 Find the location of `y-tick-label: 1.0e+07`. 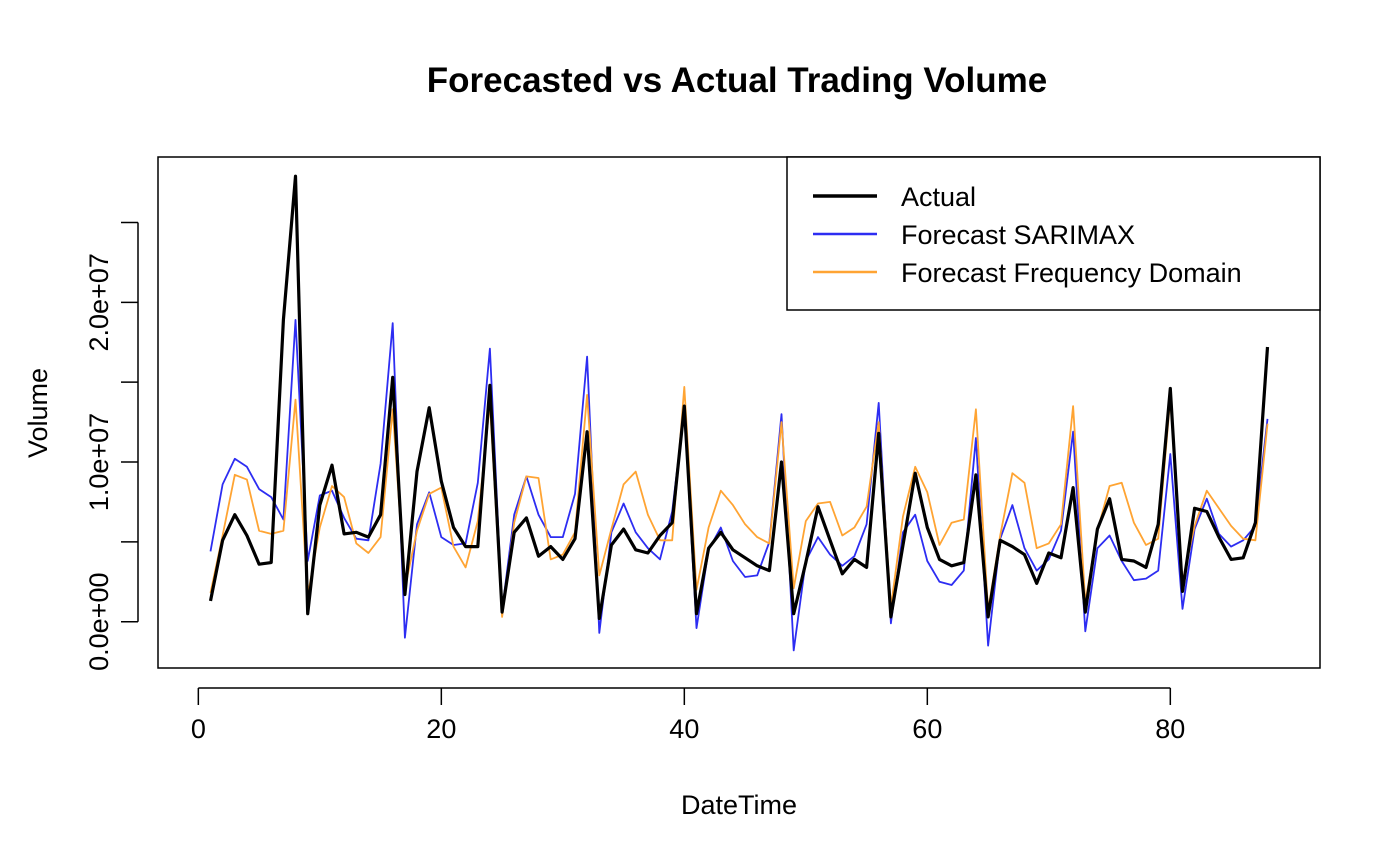

y-tick-label: 1.0e+07 is located at coordinates (99, 462).